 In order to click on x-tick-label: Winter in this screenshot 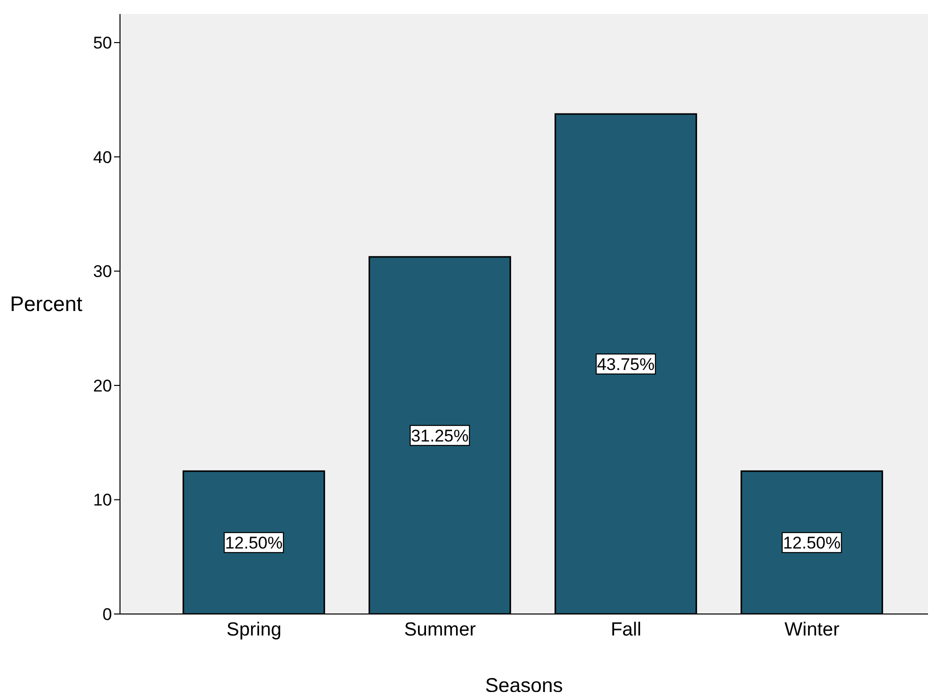, I will do `click(812, 629)`.